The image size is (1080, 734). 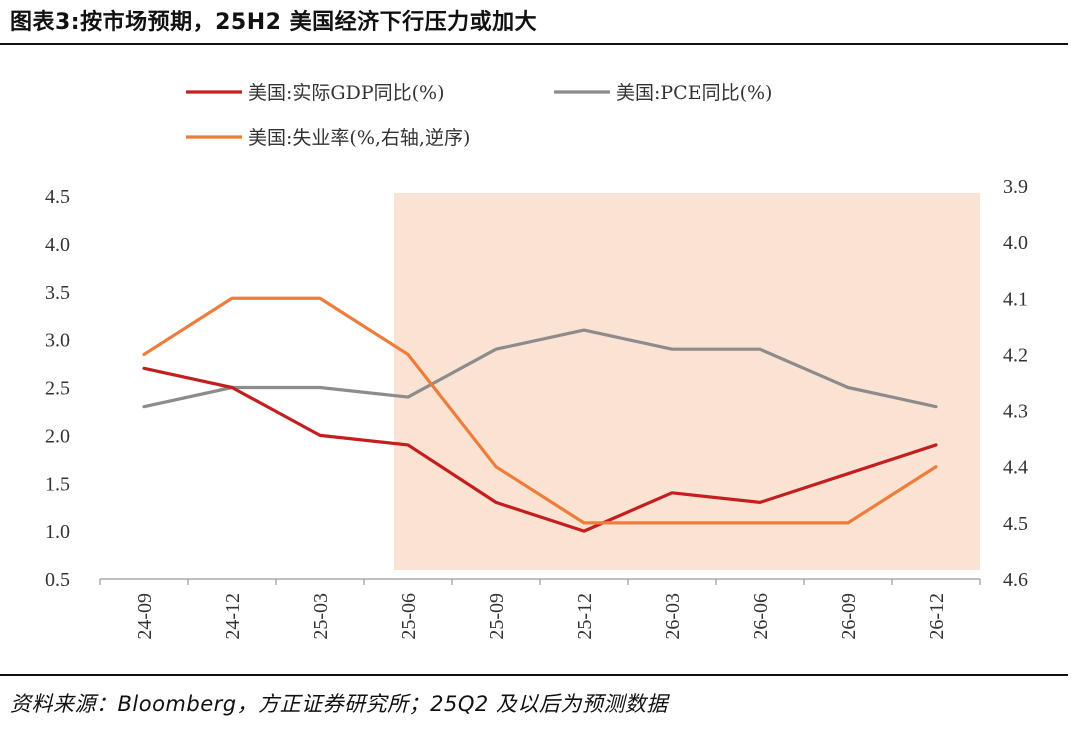 I want to click on x-tick-label: 26-06, so click(x=761, y=616).